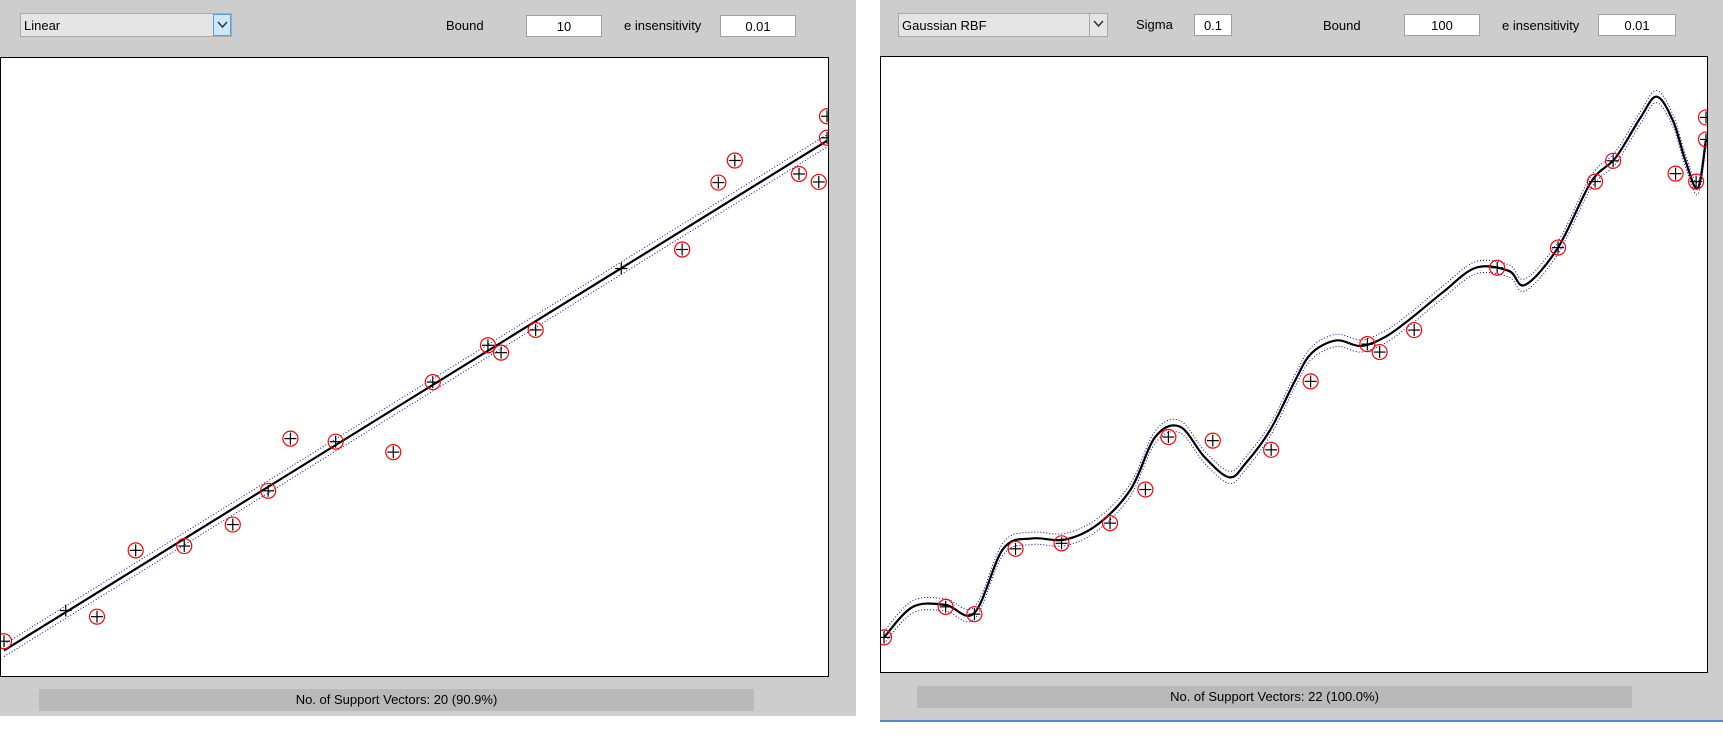 Image resolution: width=1723 pixels, height=743 pixels. I want to click on support-vector-status: No. of Support Vectors: 20 (90.9%), so click(396, 700).